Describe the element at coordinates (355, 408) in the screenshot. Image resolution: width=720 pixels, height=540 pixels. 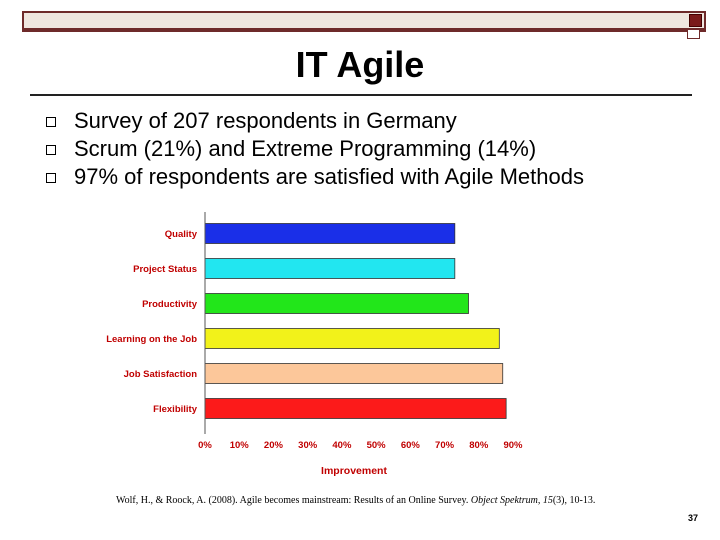
I see `bar-flexibility` at that location.